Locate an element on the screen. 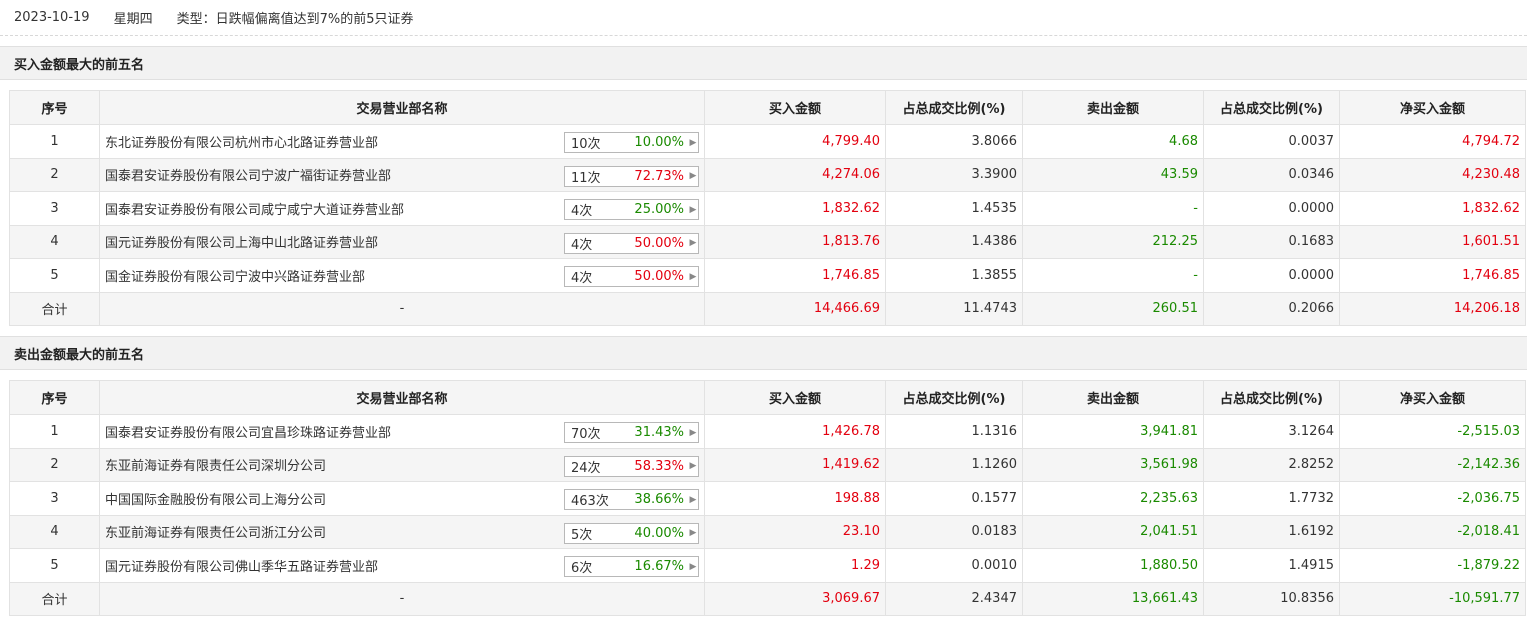 Image resolution: width=1527 pixels, height=619 pixels. buy-ratio: 1.3855 is located at coordinates (954, 275).